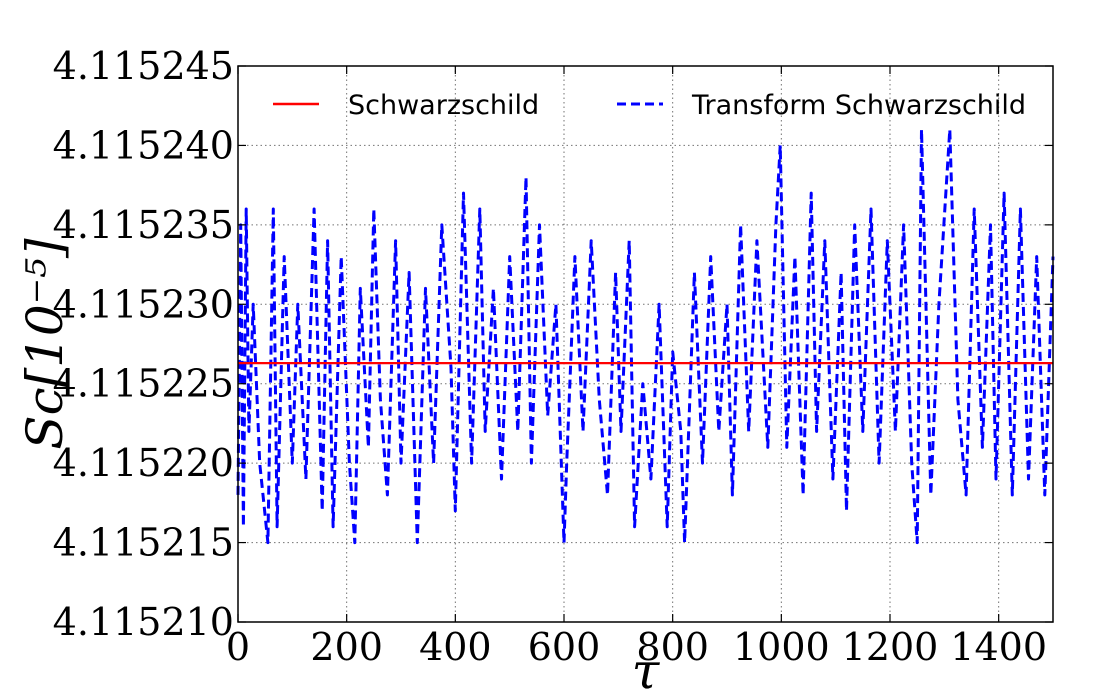  I want to click on legend-label: Schwarzschild, so click(443, 105).